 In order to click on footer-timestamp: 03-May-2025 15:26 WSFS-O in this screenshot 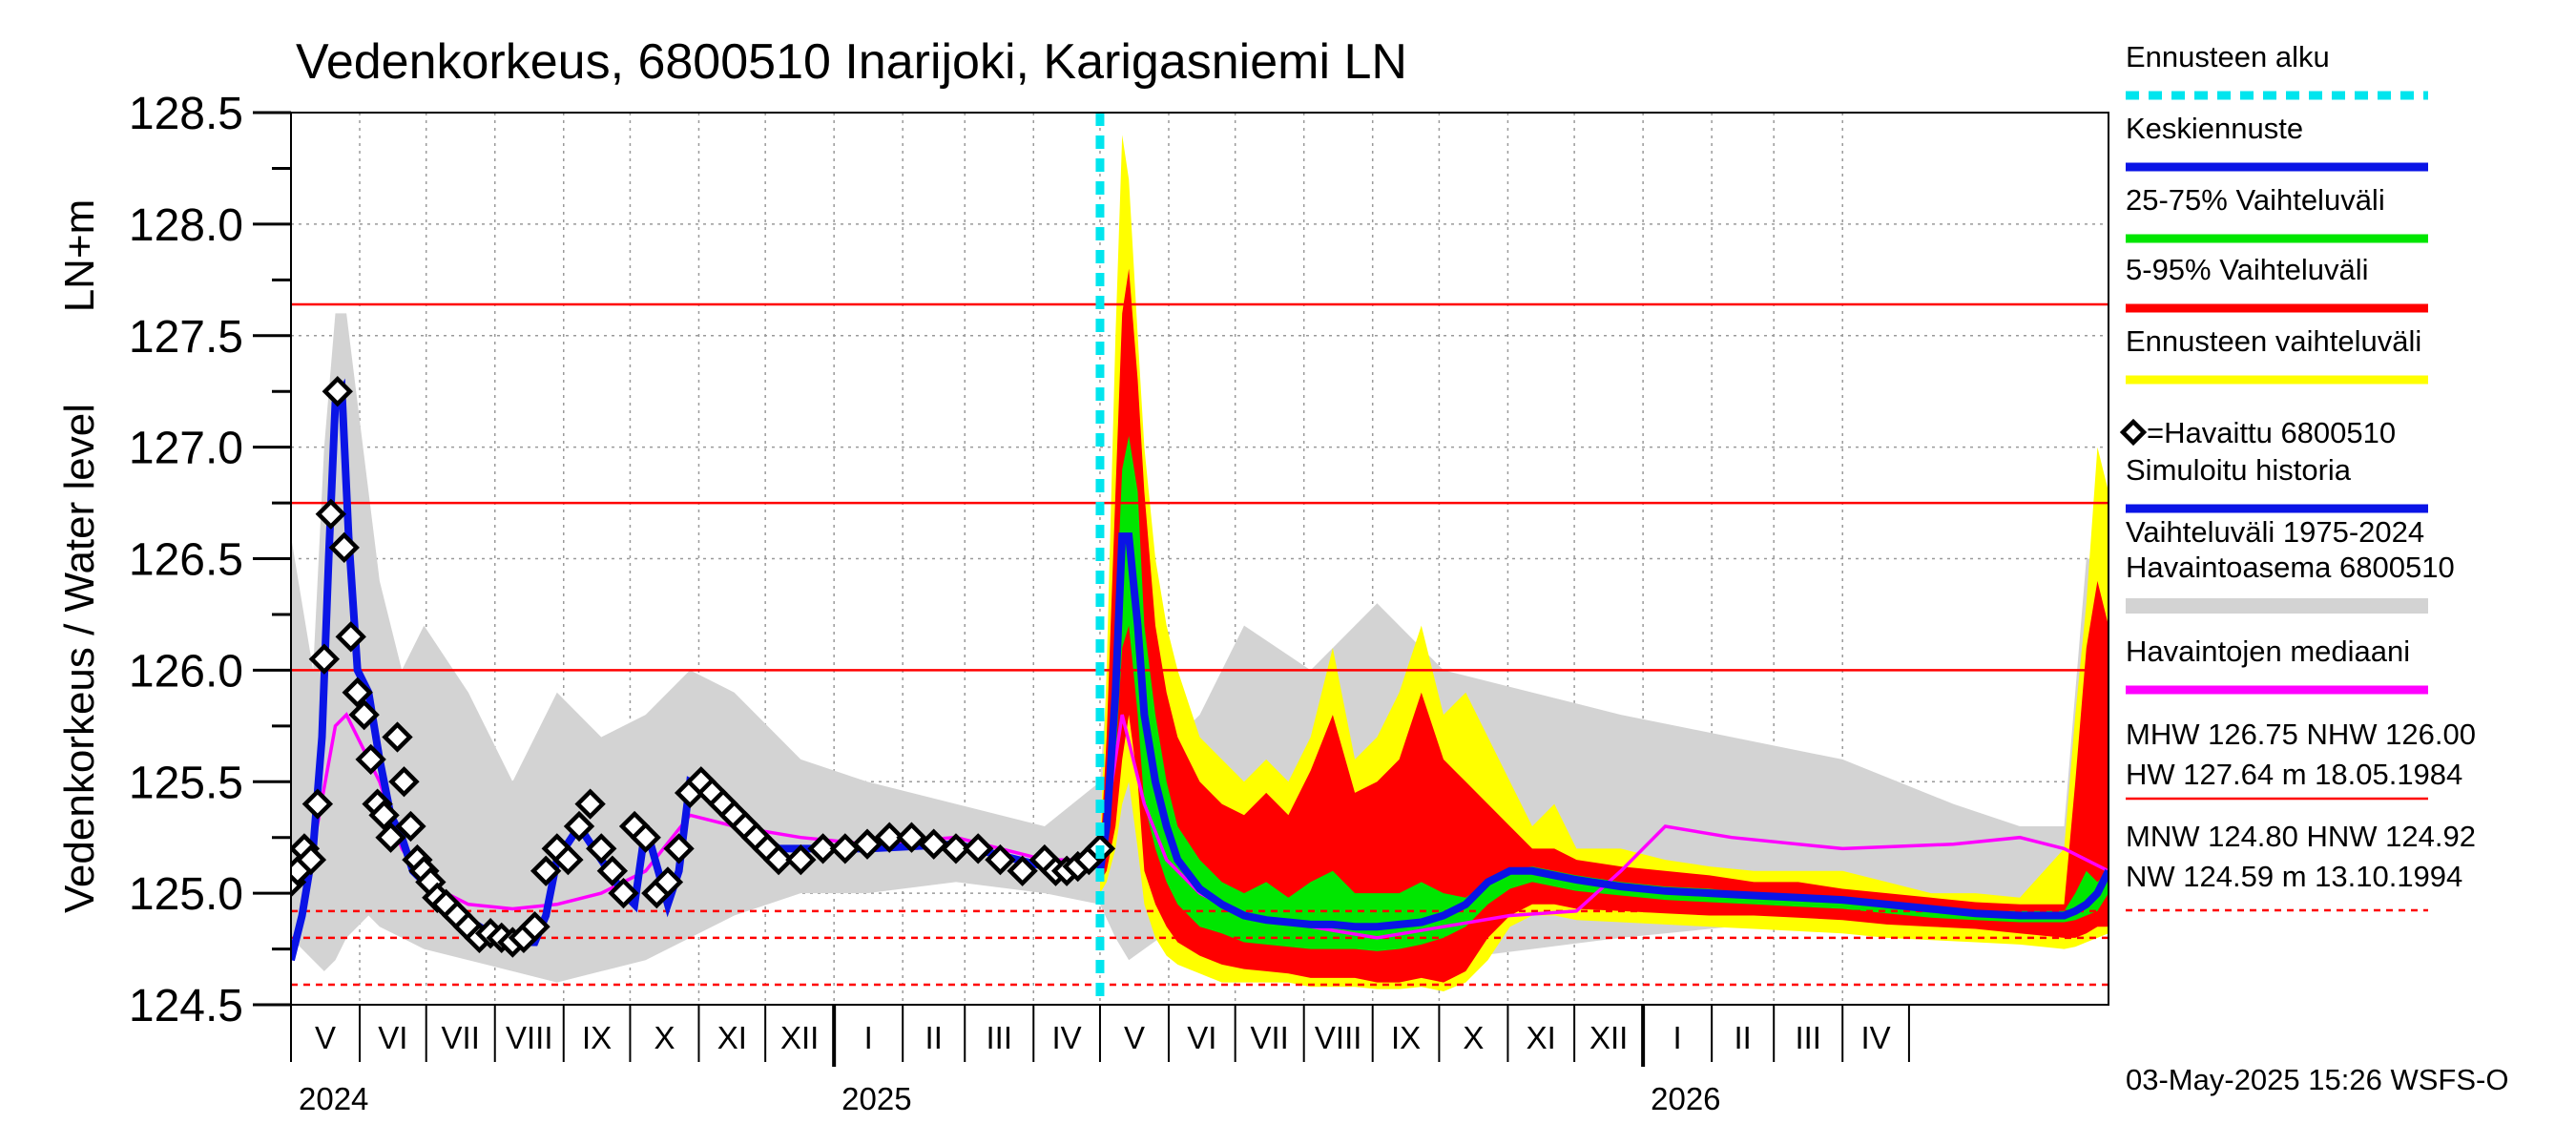, I will do `click(2317, 1079)`.